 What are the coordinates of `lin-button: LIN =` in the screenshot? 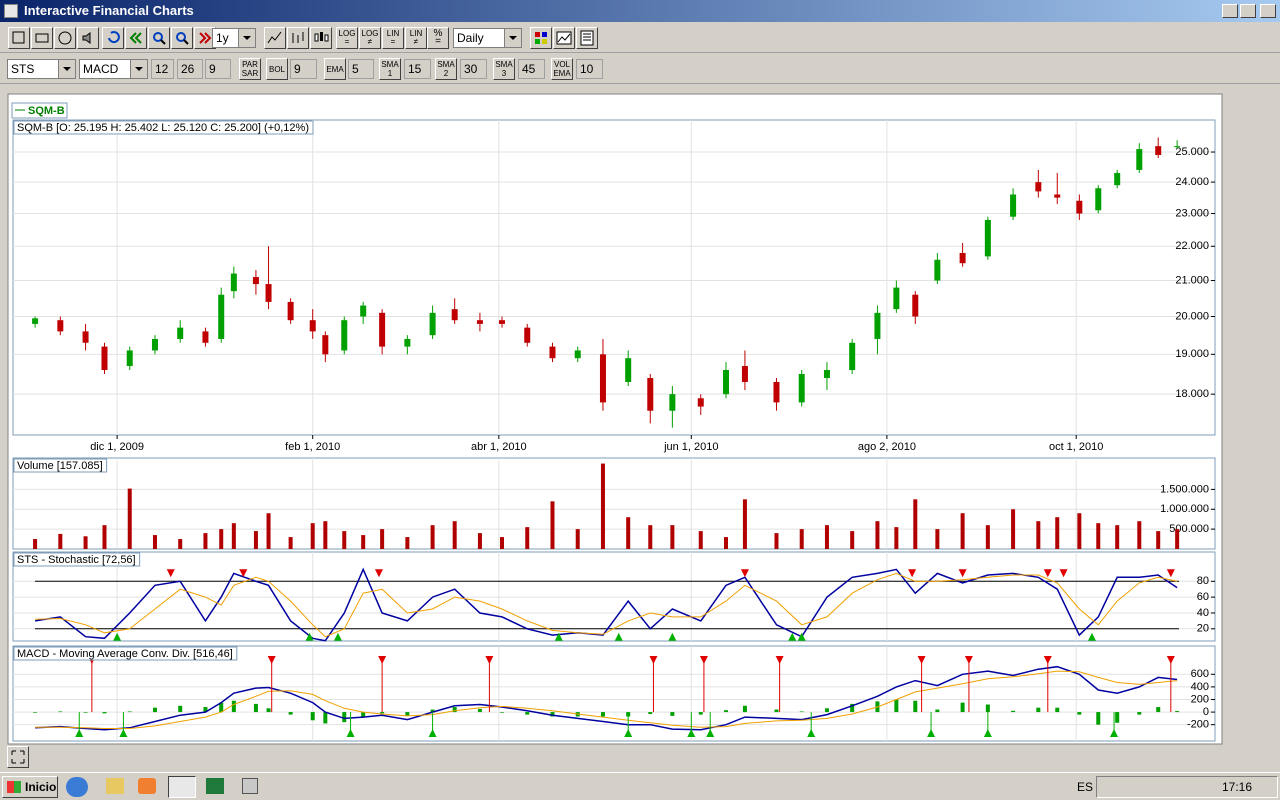 It's located at (393, 38).